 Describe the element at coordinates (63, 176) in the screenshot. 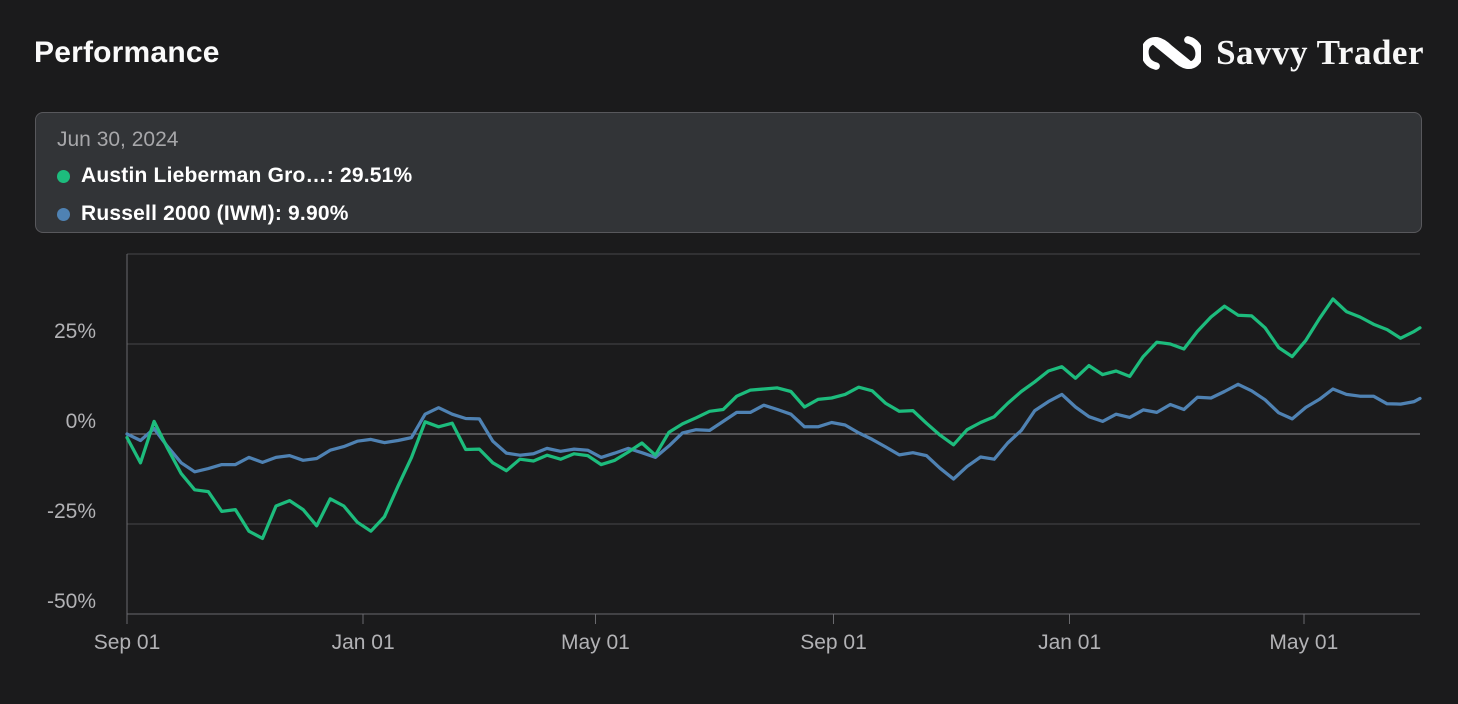

I see `portfolio-series-dot` at that location.